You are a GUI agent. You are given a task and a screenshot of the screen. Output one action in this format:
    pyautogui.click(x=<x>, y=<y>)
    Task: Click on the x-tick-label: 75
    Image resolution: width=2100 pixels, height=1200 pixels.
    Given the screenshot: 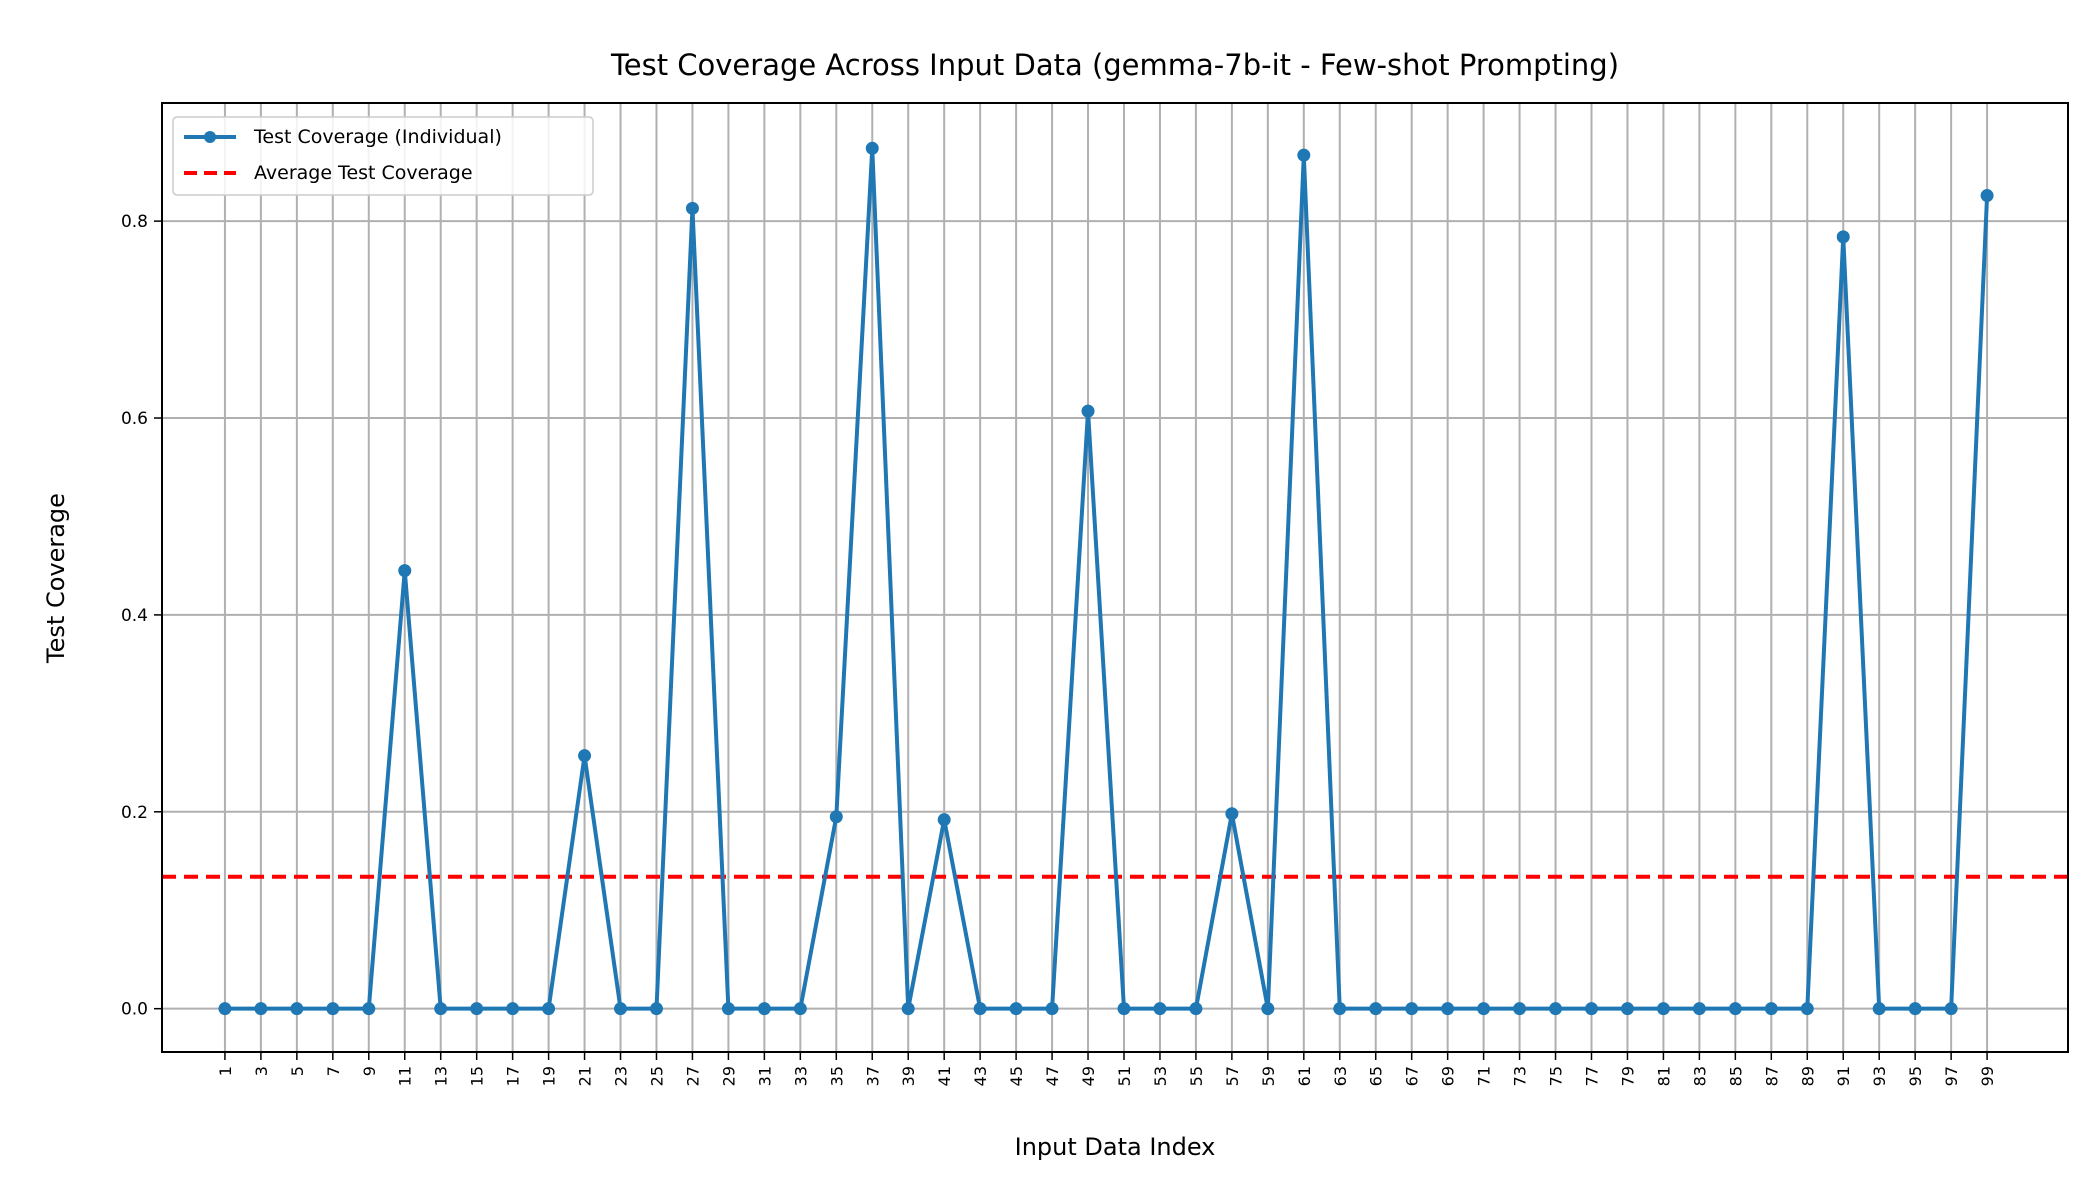 What is the action you would take?
    pyautogui.click(x=1556, y=1076)
    